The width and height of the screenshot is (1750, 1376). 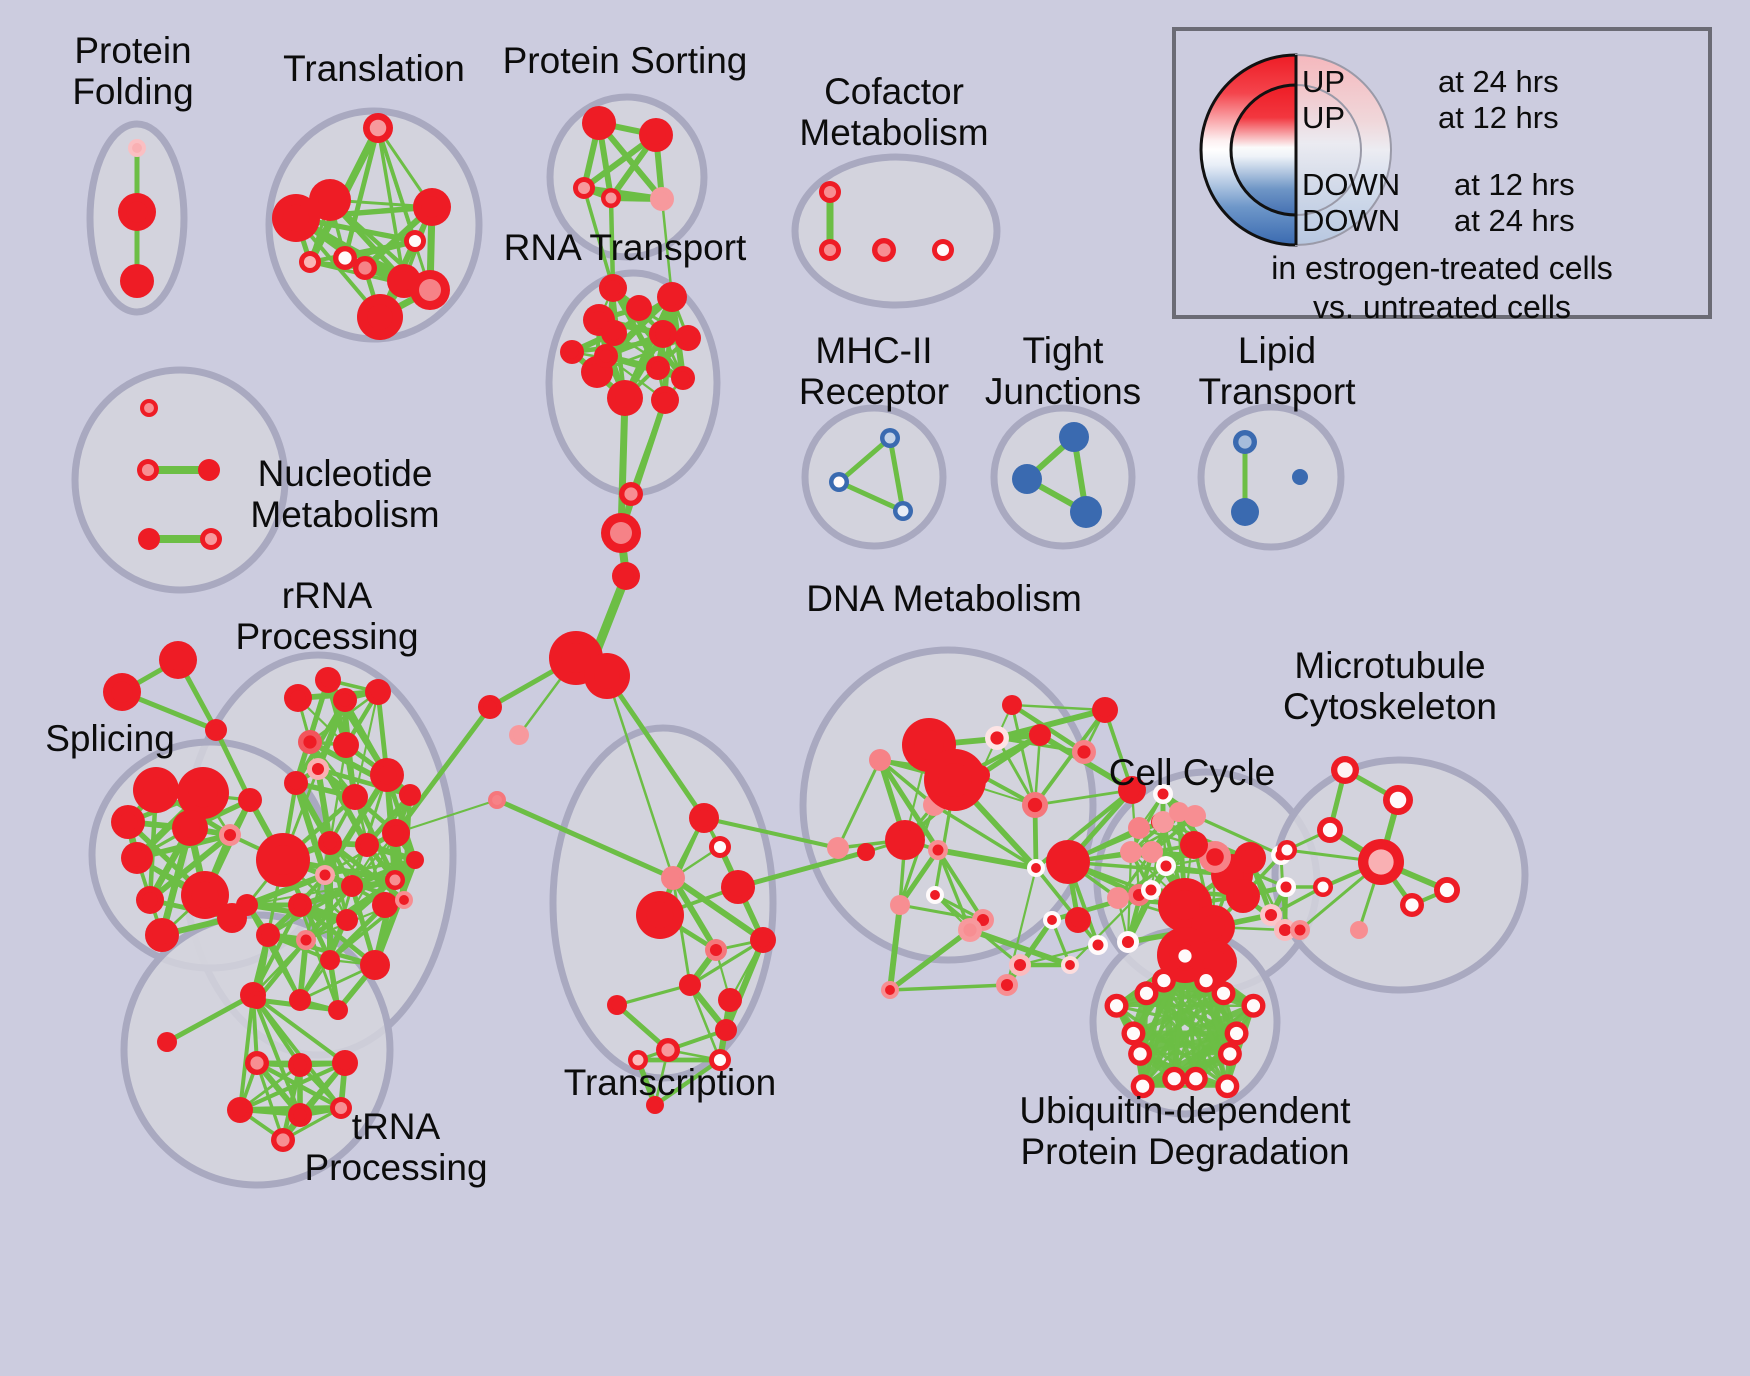 I want to click on node-pf-1-core, so click(x=137, y=212).